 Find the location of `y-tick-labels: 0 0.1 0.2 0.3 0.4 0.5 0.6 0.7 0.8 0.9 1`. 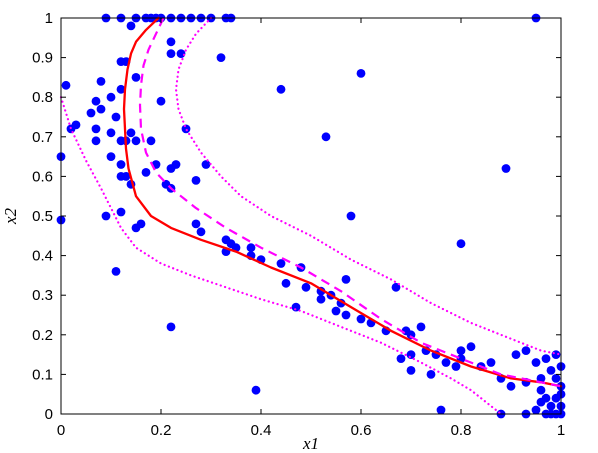

y-tick-labels: 0 0.1 0.2 0.3 0.4 0.5 0.6 0.7 0.8 0.9 1 is located at coordinates (42, 216).